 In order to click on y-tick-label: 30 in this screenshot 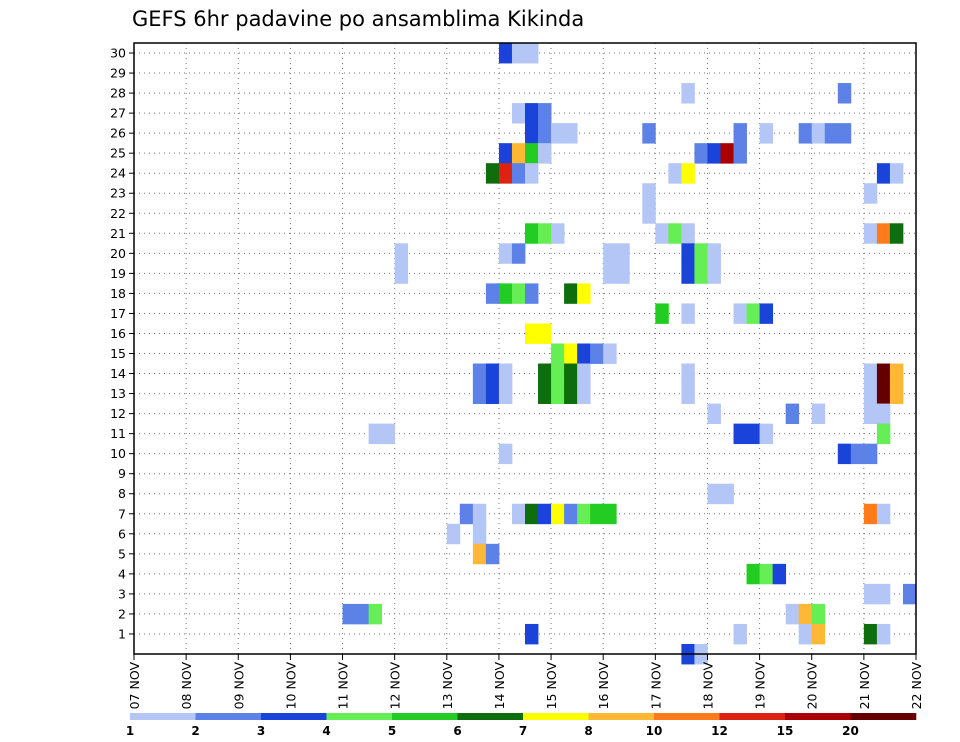, I will do `click(118, 53)`.